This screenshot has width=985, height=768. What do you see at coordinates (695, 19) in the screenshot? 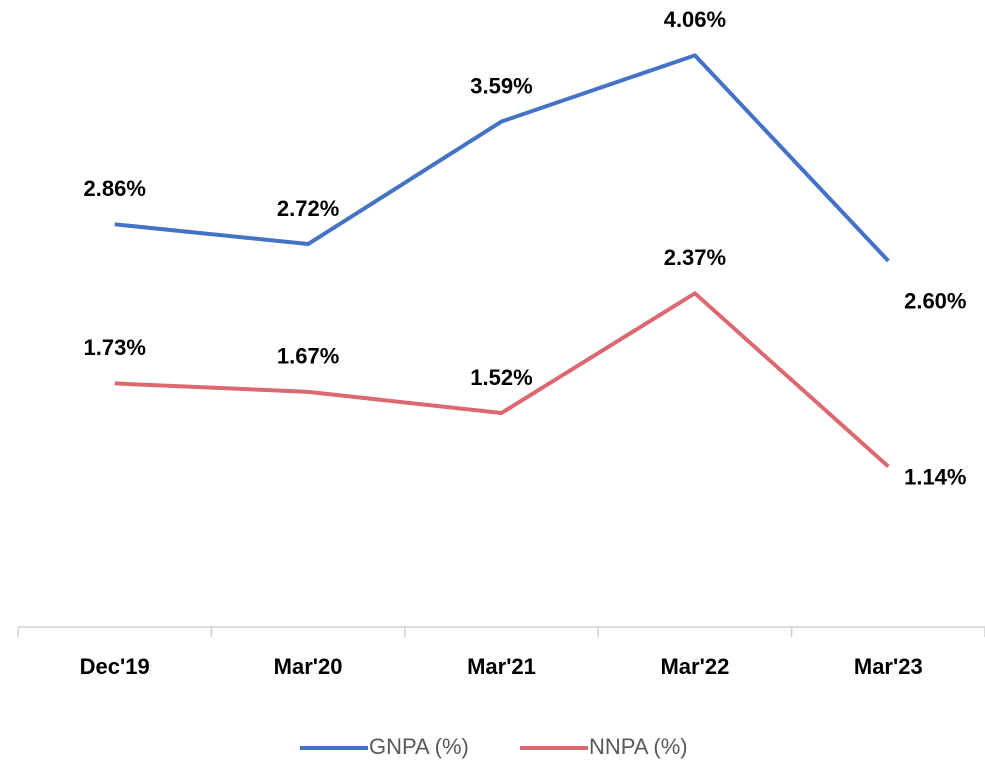
I see `data-label: 4.06%` at bounding box center [695, 19].